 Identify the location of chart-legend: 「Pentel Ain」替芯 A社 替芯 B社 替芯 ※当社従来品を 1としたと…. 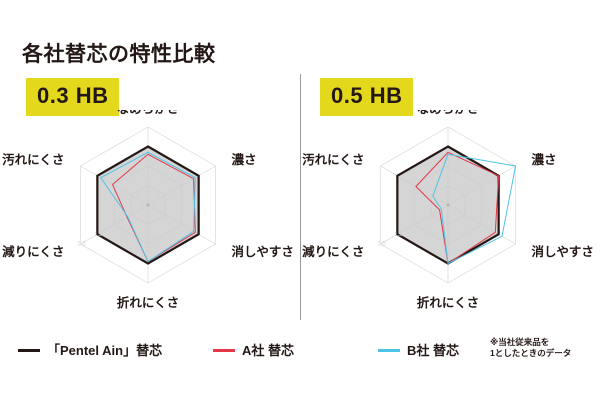
(300, 355).